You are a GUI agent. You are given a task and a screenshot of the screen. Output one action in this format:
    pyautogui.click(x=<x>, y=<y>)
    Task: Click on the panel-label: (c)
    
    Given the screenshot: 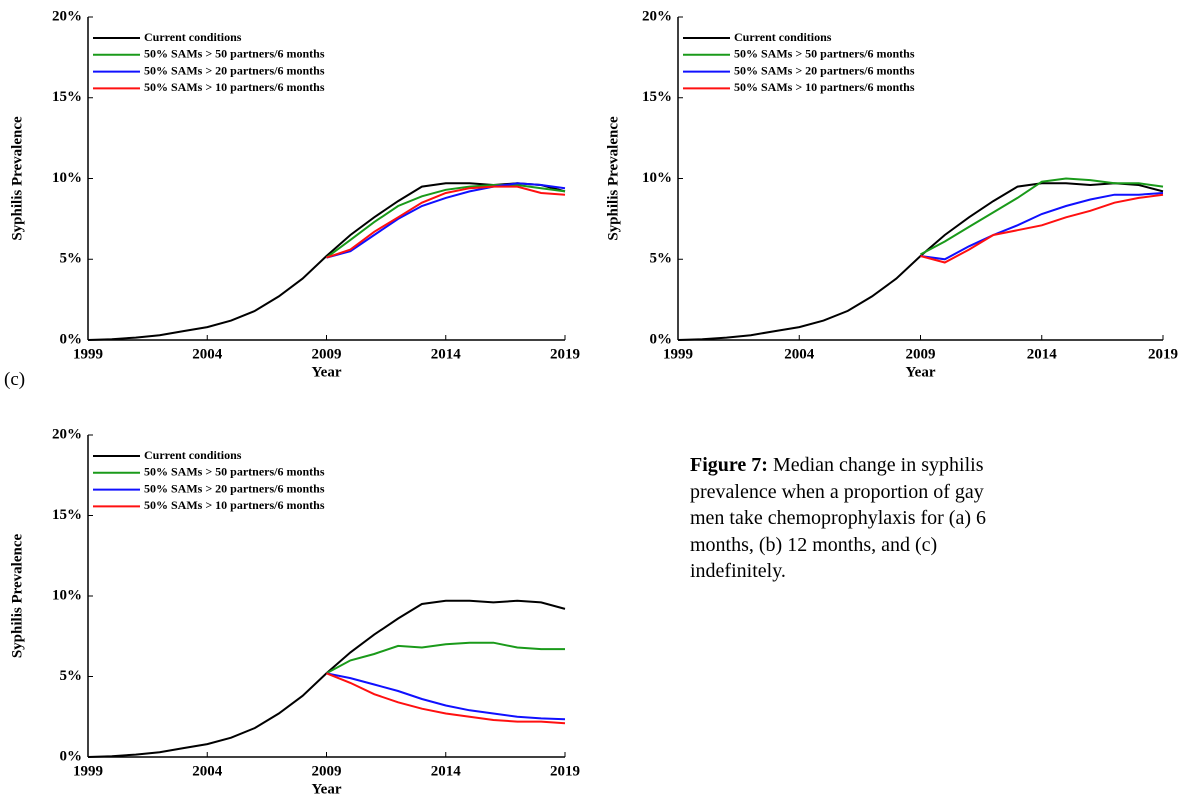 What is the action you would take?
    pyautogui.click(x=15, y=379)
    